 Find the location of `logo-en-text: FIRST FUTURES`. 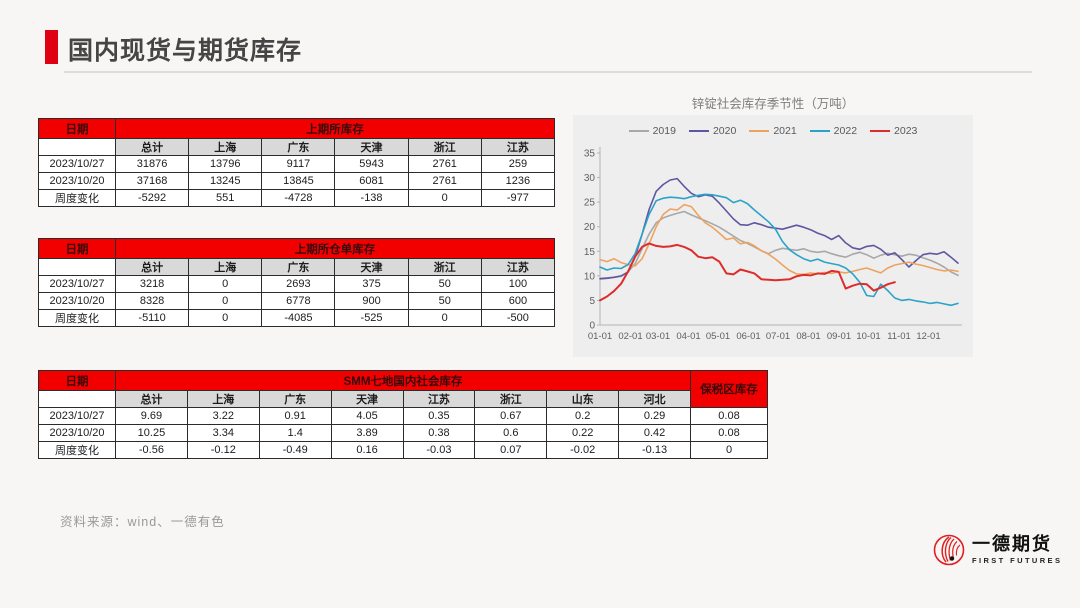

logo-en-text: FIRST FUTURES is located at coordinates (1017, 560).